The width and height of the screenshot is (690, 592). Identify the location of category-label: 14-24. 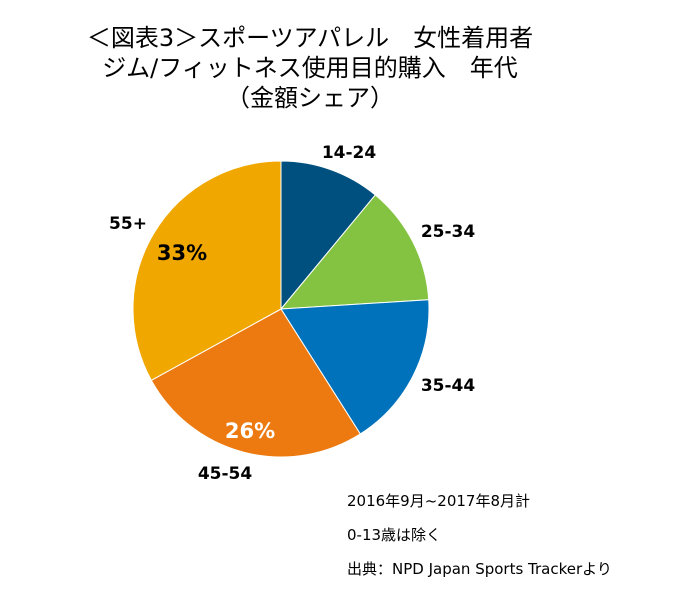
(349, 153).